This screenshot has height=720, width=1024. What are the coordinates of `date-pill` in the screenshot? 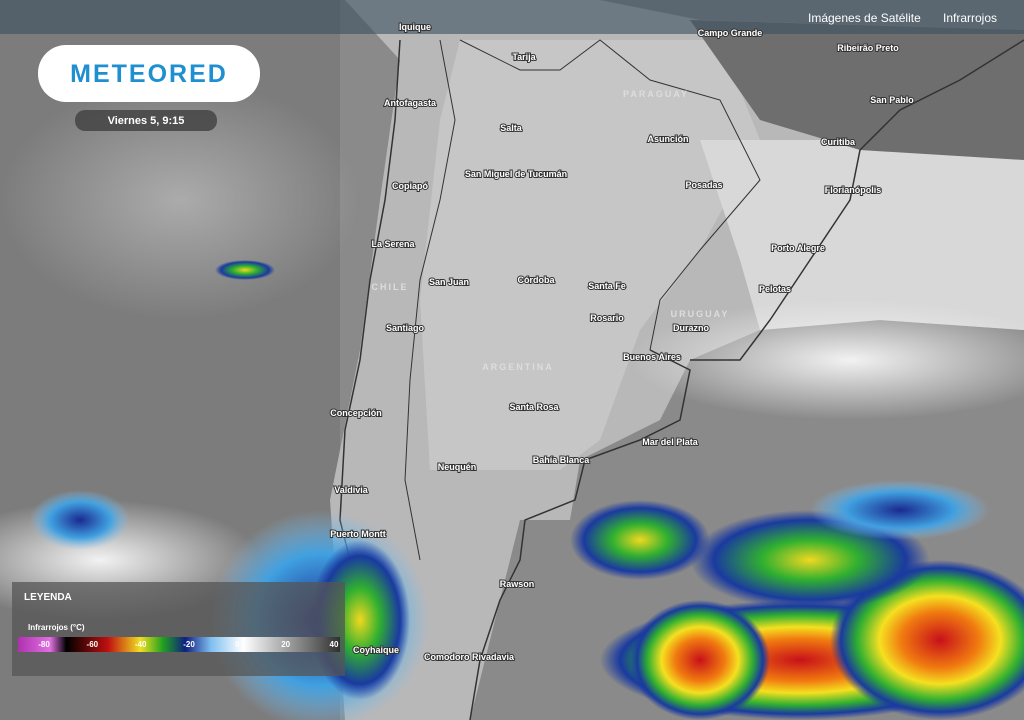 It's located at (146, 120).